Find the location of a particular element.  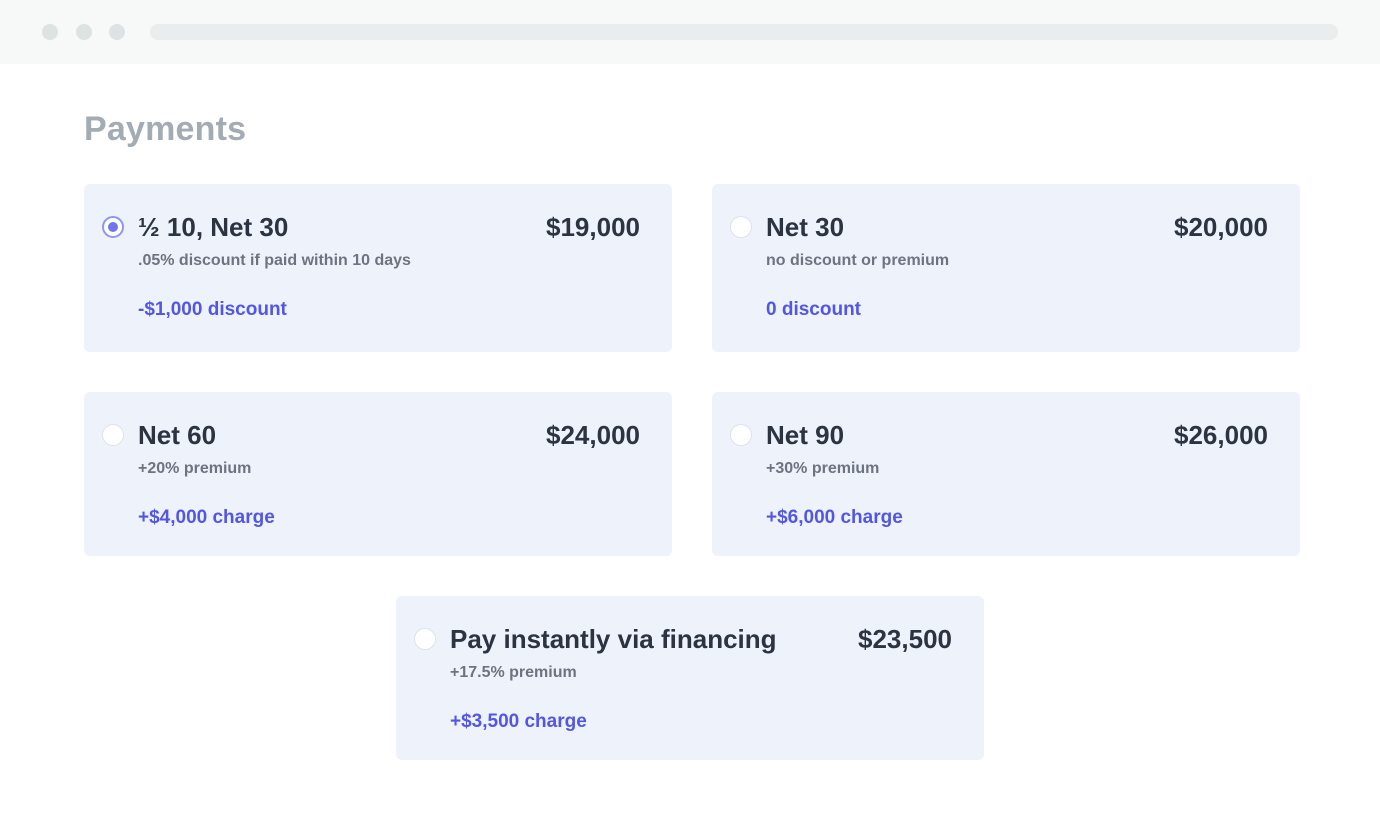

page-title: Payments is located at coordinates (165, 129).